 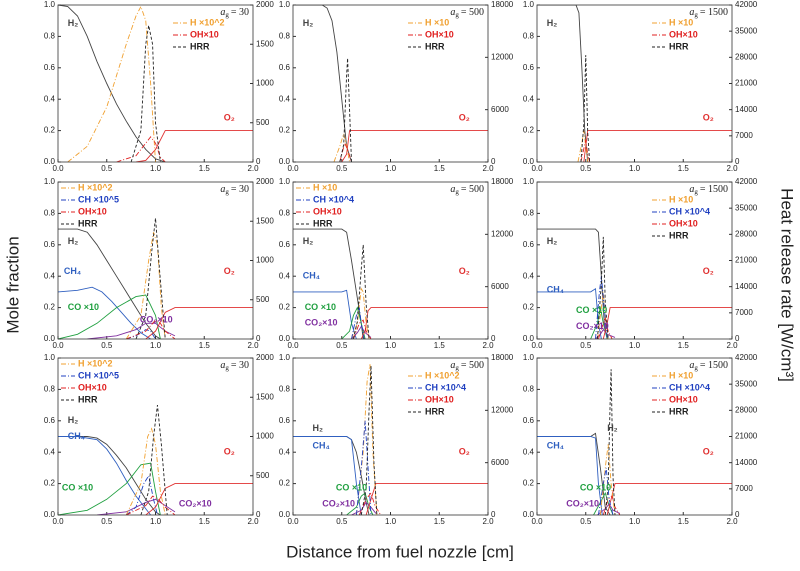 What do you see at coordinates (265, 43) in the screenshot?
I see `y2-tick-label: 1500` at bounding box center [265, 43].